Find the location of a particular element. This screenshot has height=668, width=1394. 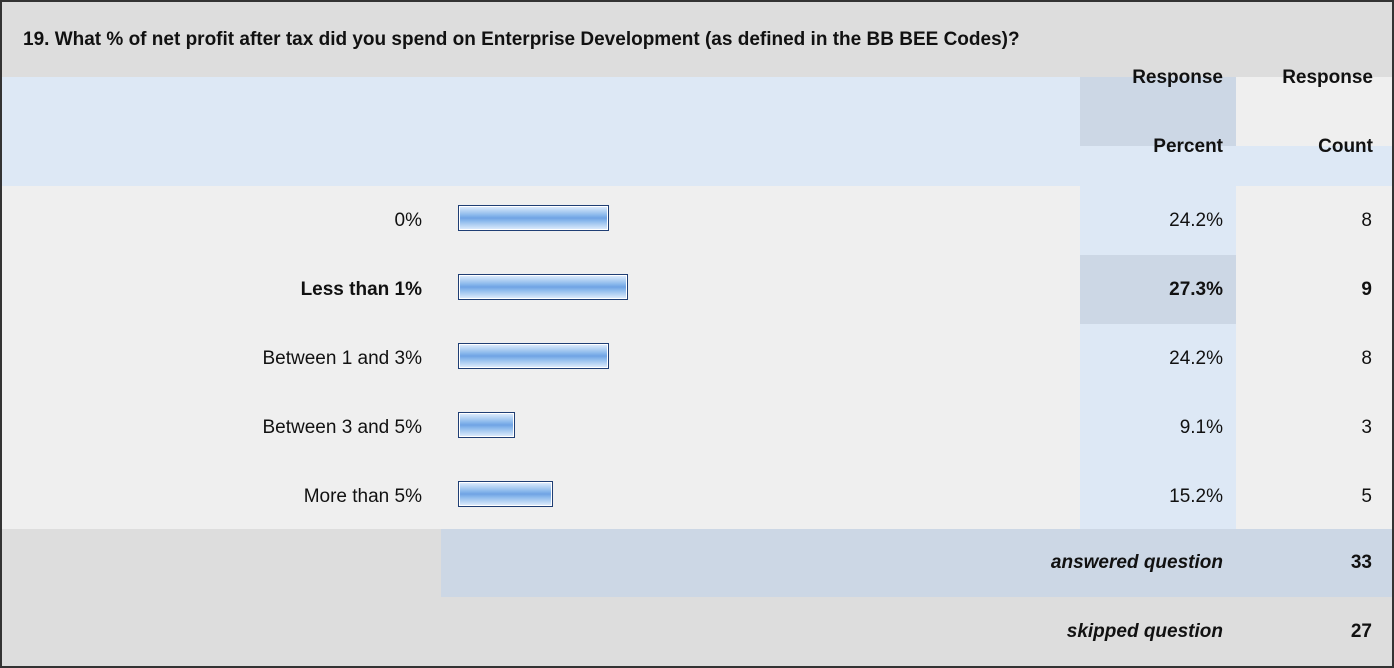

response-percent: 27.3% is located at coordinates (1158, 289).